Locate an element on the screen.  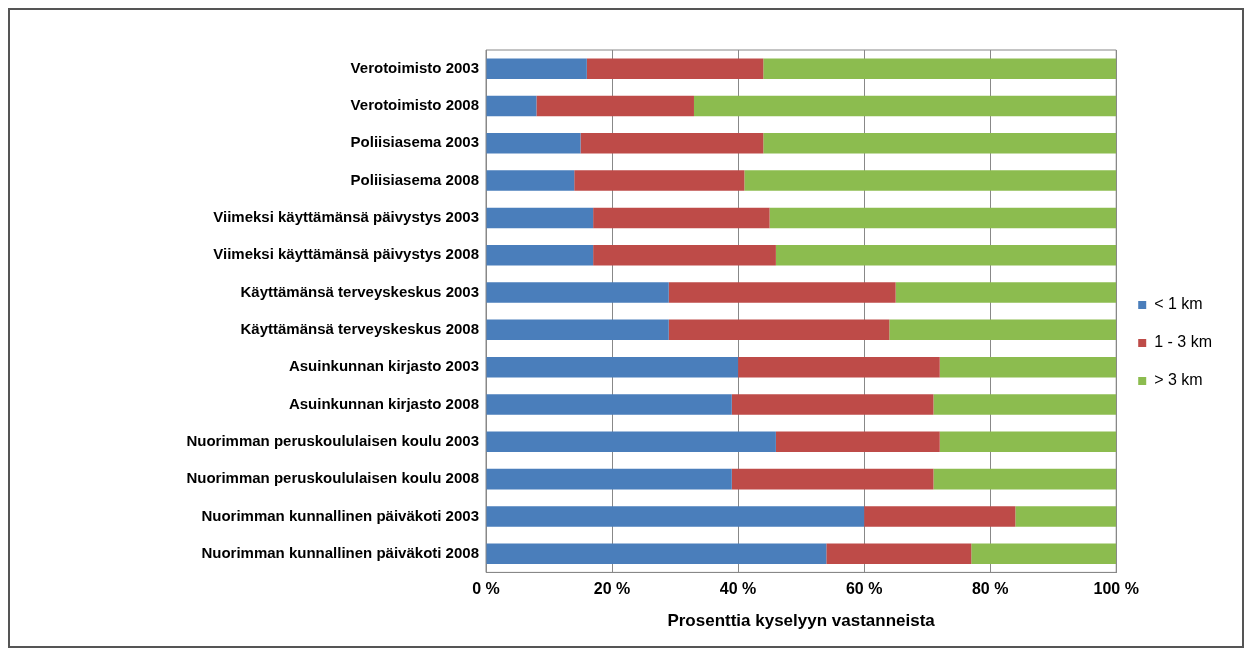
y-tick-label: Asuinkunnan kirjasto 2003 is located at coordinates (383, 366).